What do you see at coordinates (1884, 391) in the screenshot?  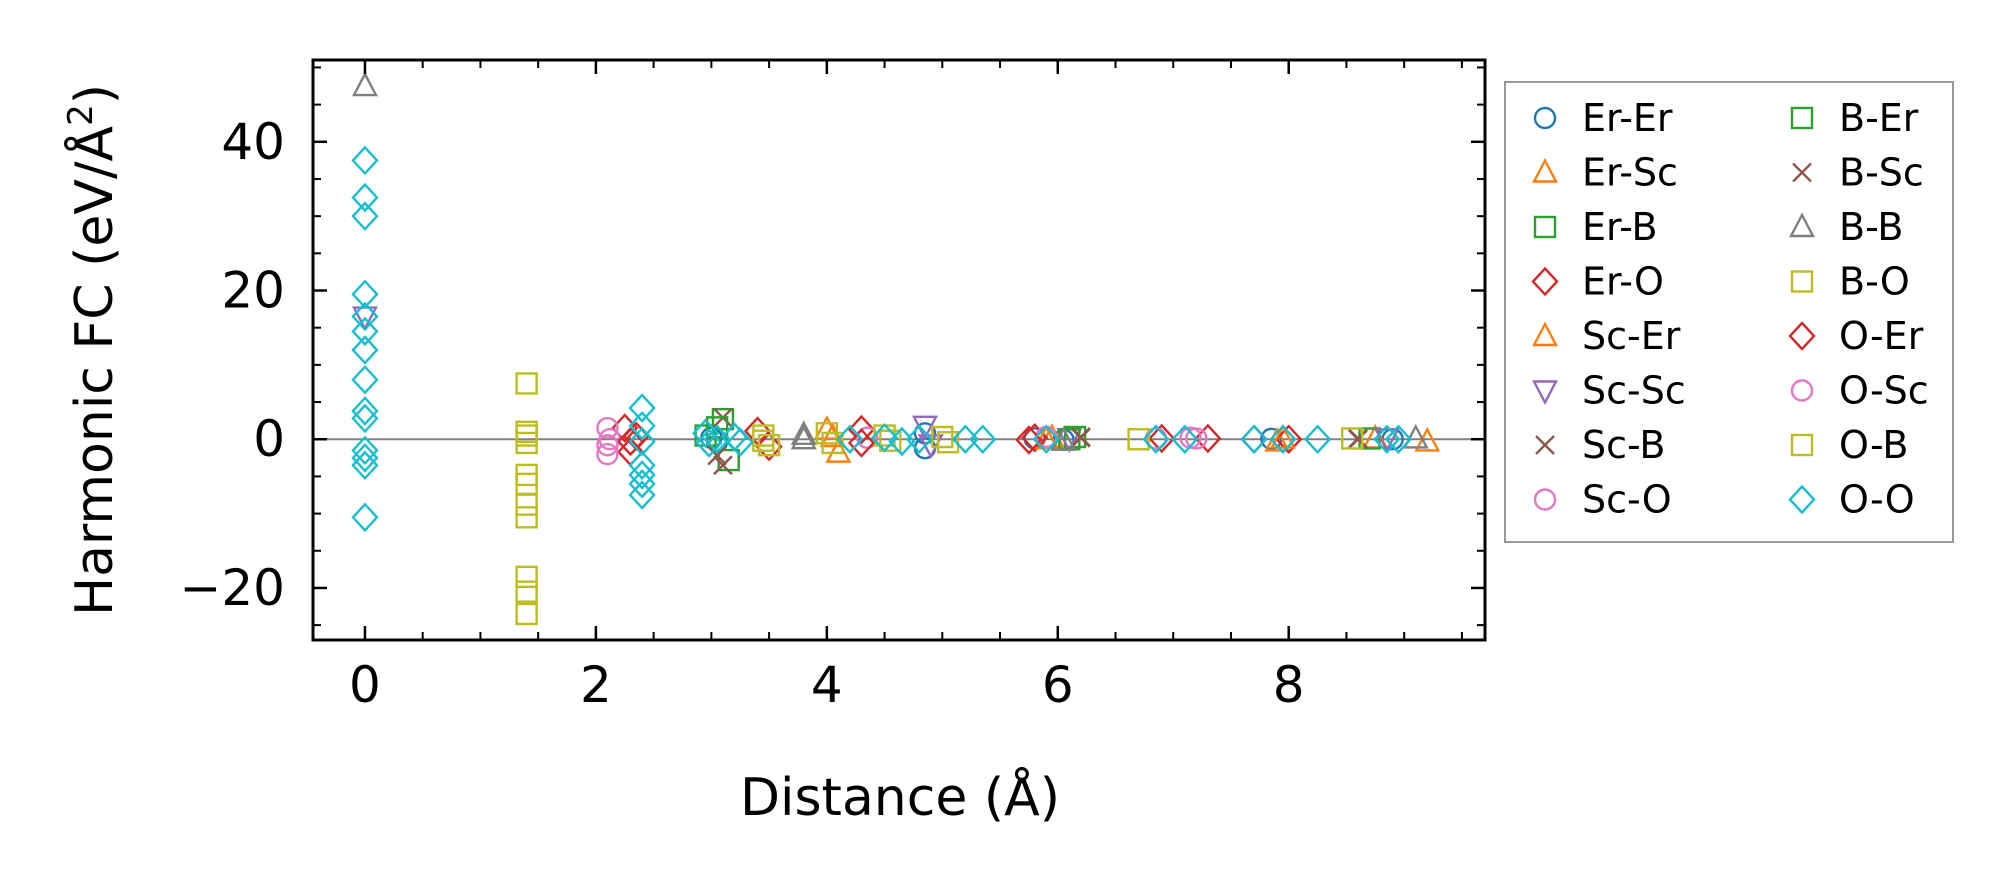 I see `legend-label-o-sc: O-Sc` at bounding box center [1884, 391].